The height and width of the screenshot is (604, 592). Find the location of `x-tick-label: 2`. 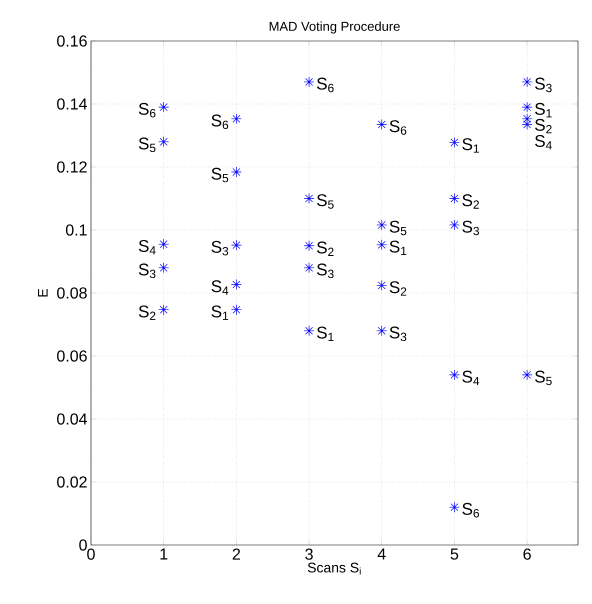

x-tick-label: 2 is located at coordinates (236, 554).